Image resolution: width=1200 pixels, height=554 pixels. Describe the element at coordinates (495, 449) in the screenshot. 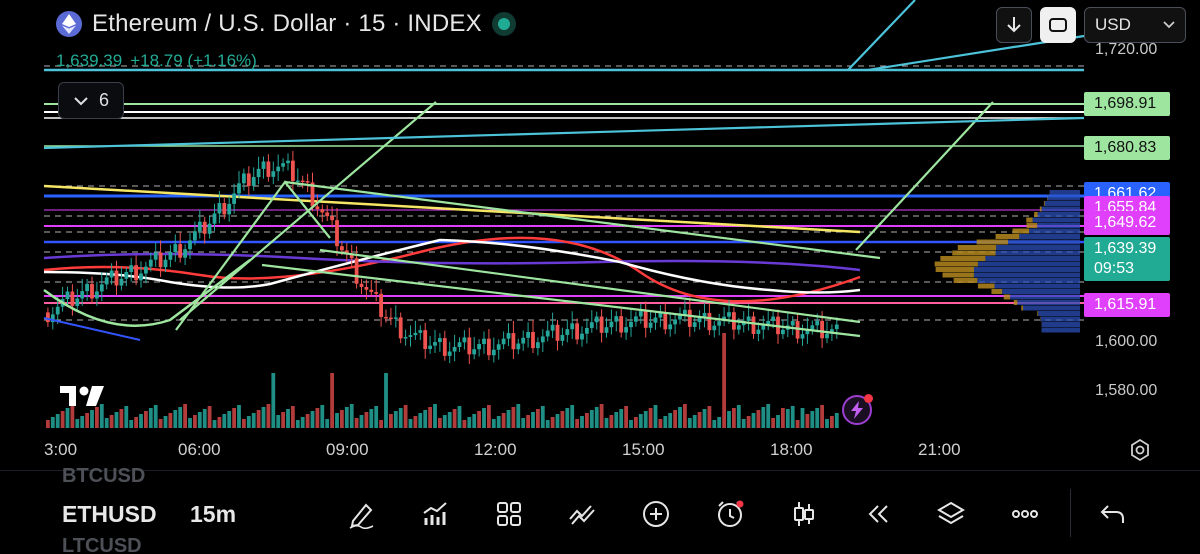

I see `time-axis-label: 12:00` at that location.